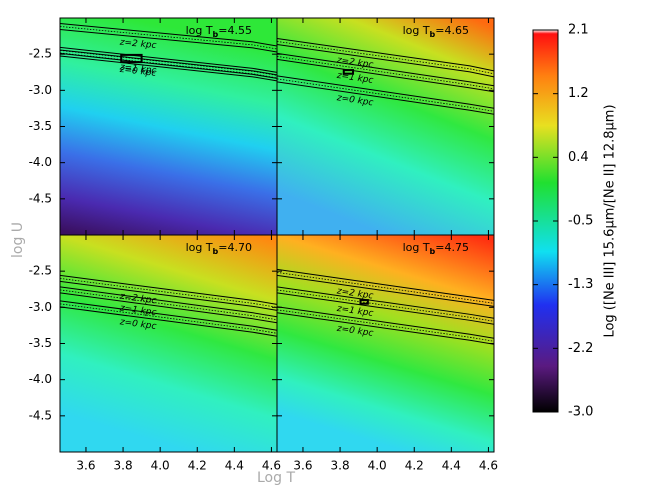 The width and height of the screenshot is (665, 490). What do you see at coordinates (276, 478) in the screenshot?
I see `x-axis-label: Log T` at bounding box center [276, 478].